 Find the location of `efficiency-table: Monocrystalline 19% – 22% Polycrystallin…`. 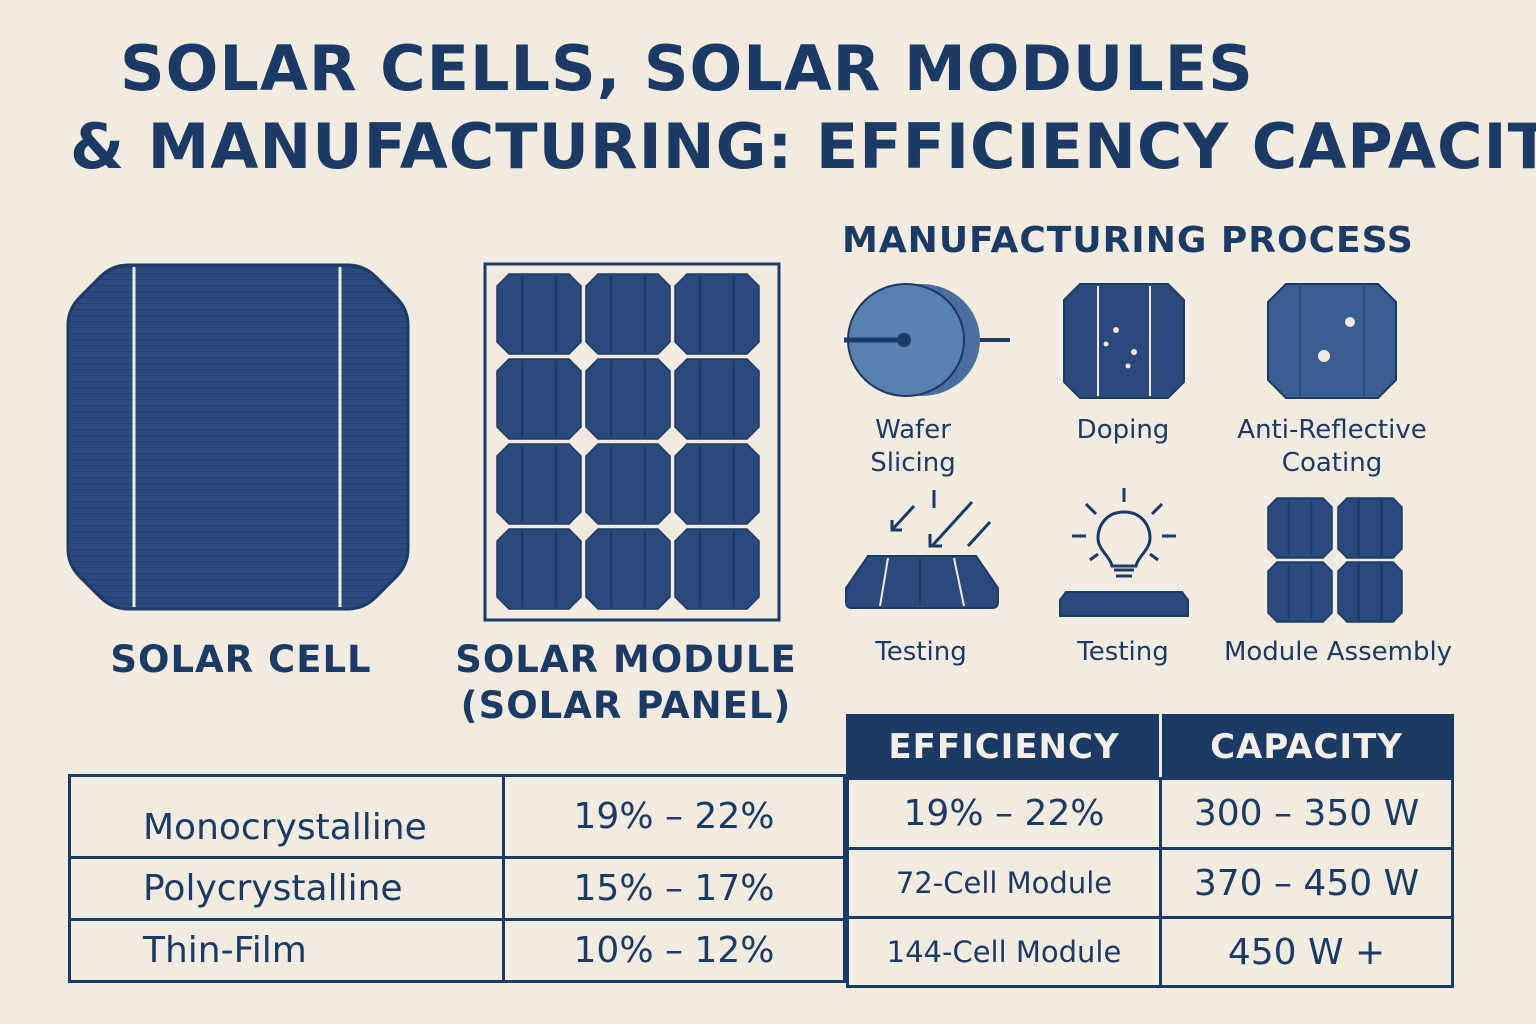

efficiency-table: Monocrystalline 19% – 22% Polycrystallin… is located at coordinates (457, 878).